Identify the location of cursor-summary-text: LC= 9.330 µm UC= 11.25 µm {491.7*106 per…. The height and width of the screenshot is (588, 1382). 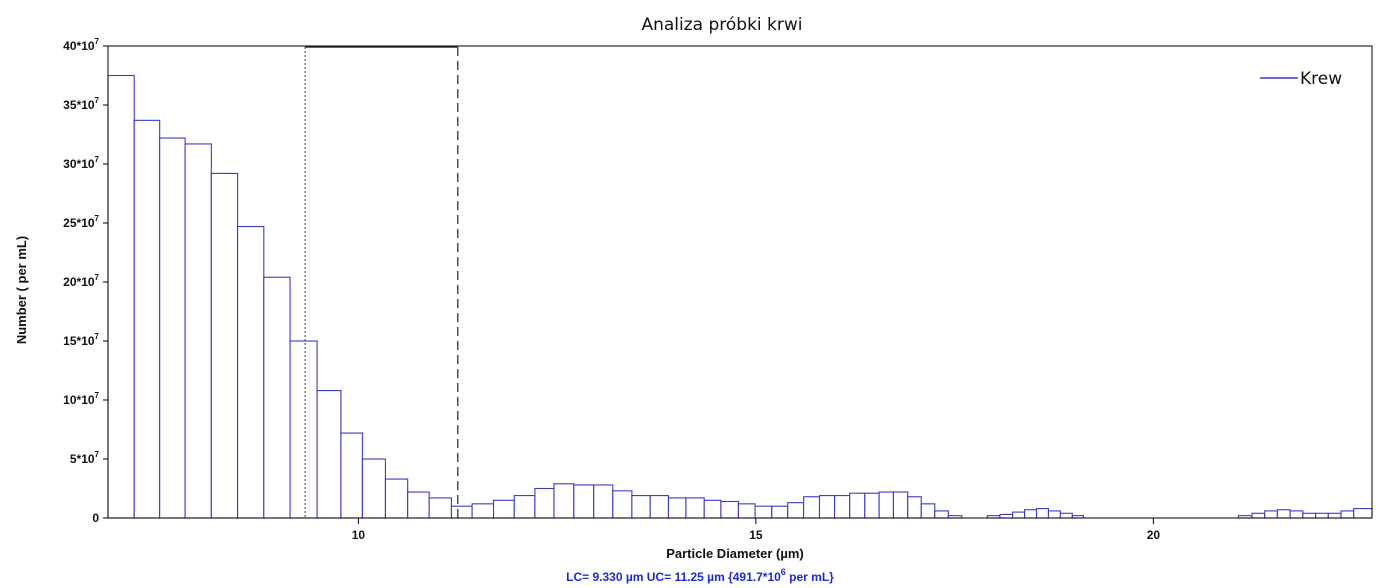
(700, 575).